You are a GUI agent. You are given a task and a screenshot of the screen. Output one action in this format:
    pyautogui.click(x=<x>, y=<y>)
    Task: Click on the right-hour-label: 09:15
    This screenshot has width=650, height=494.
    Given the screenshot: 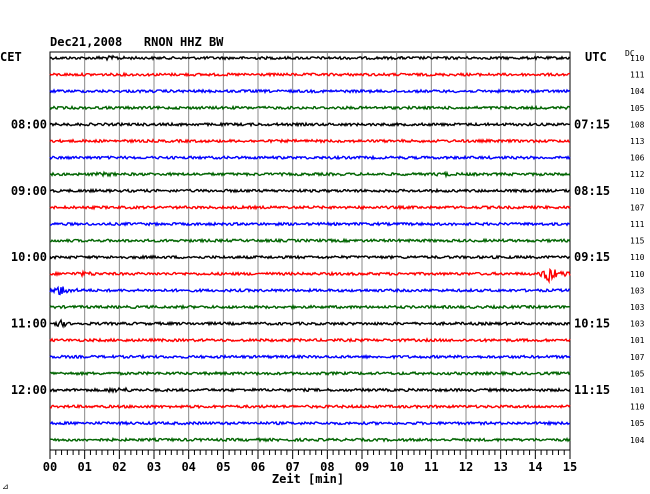 What is the action you would take?
    pyautogui.click(x=592, y=257)
    